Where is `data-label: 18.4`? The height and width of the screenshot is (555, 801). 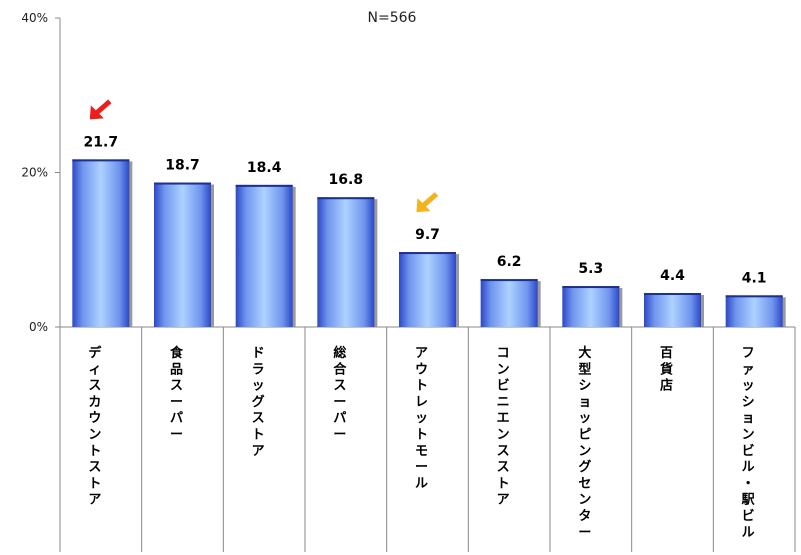 data-label: 18.4 is located at coordinates (264, 168).